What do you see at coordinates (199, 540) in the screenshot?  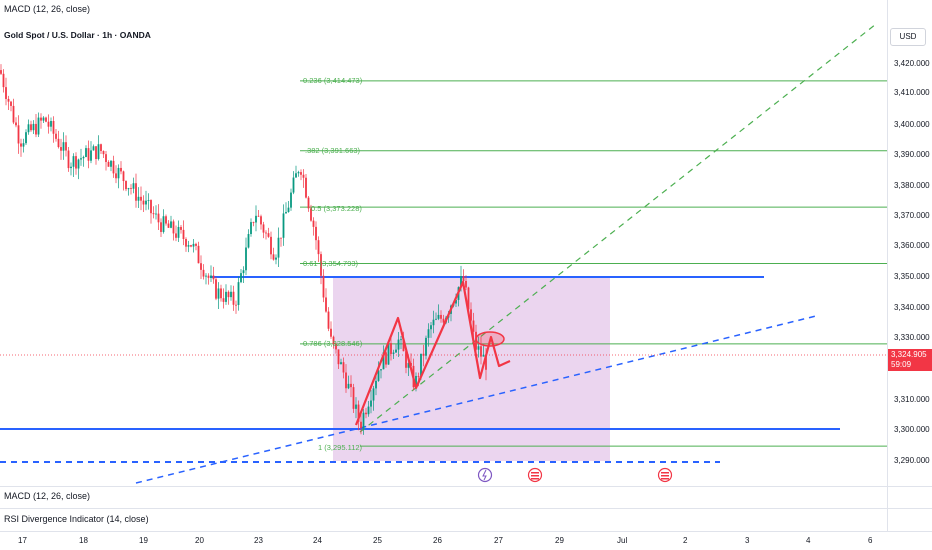 I see `time-tick: 20` at bounding box center [199, 540].